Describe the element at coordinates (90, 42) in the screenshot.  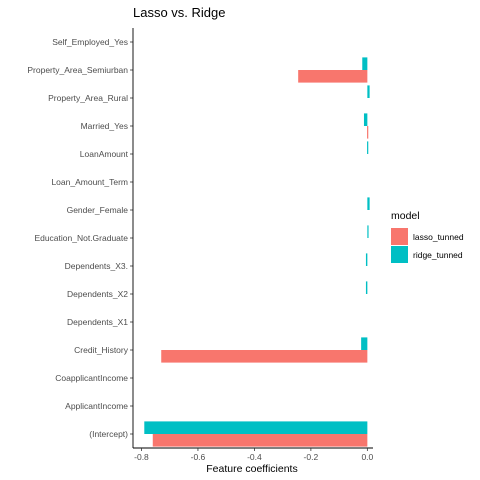
I see `y-tick-label: Self_Employed_Yes` at that location.